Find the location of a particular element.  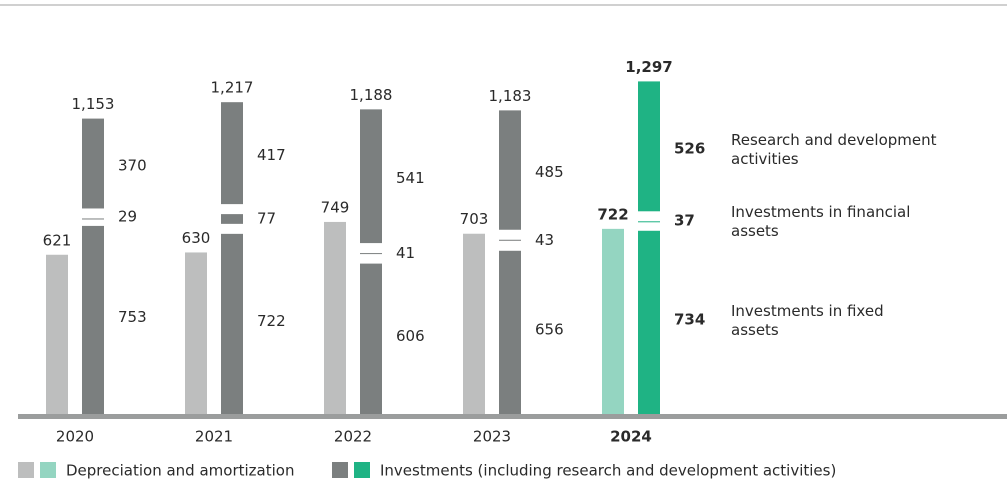

value-label: 606 is located at coordinates (410, 336).